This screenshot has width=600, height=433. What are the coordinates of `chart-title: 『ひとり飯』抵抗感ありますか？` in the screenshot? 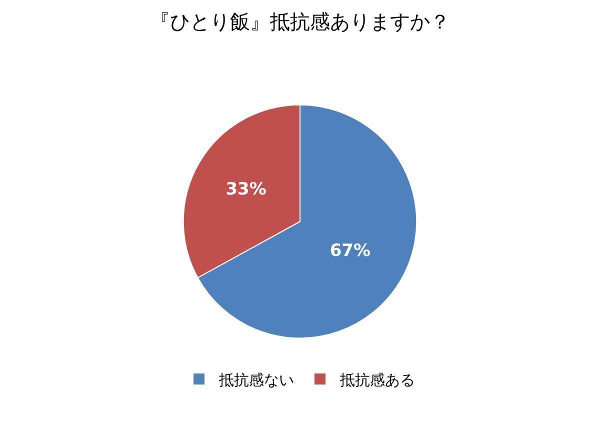 It's located at (300, 22).